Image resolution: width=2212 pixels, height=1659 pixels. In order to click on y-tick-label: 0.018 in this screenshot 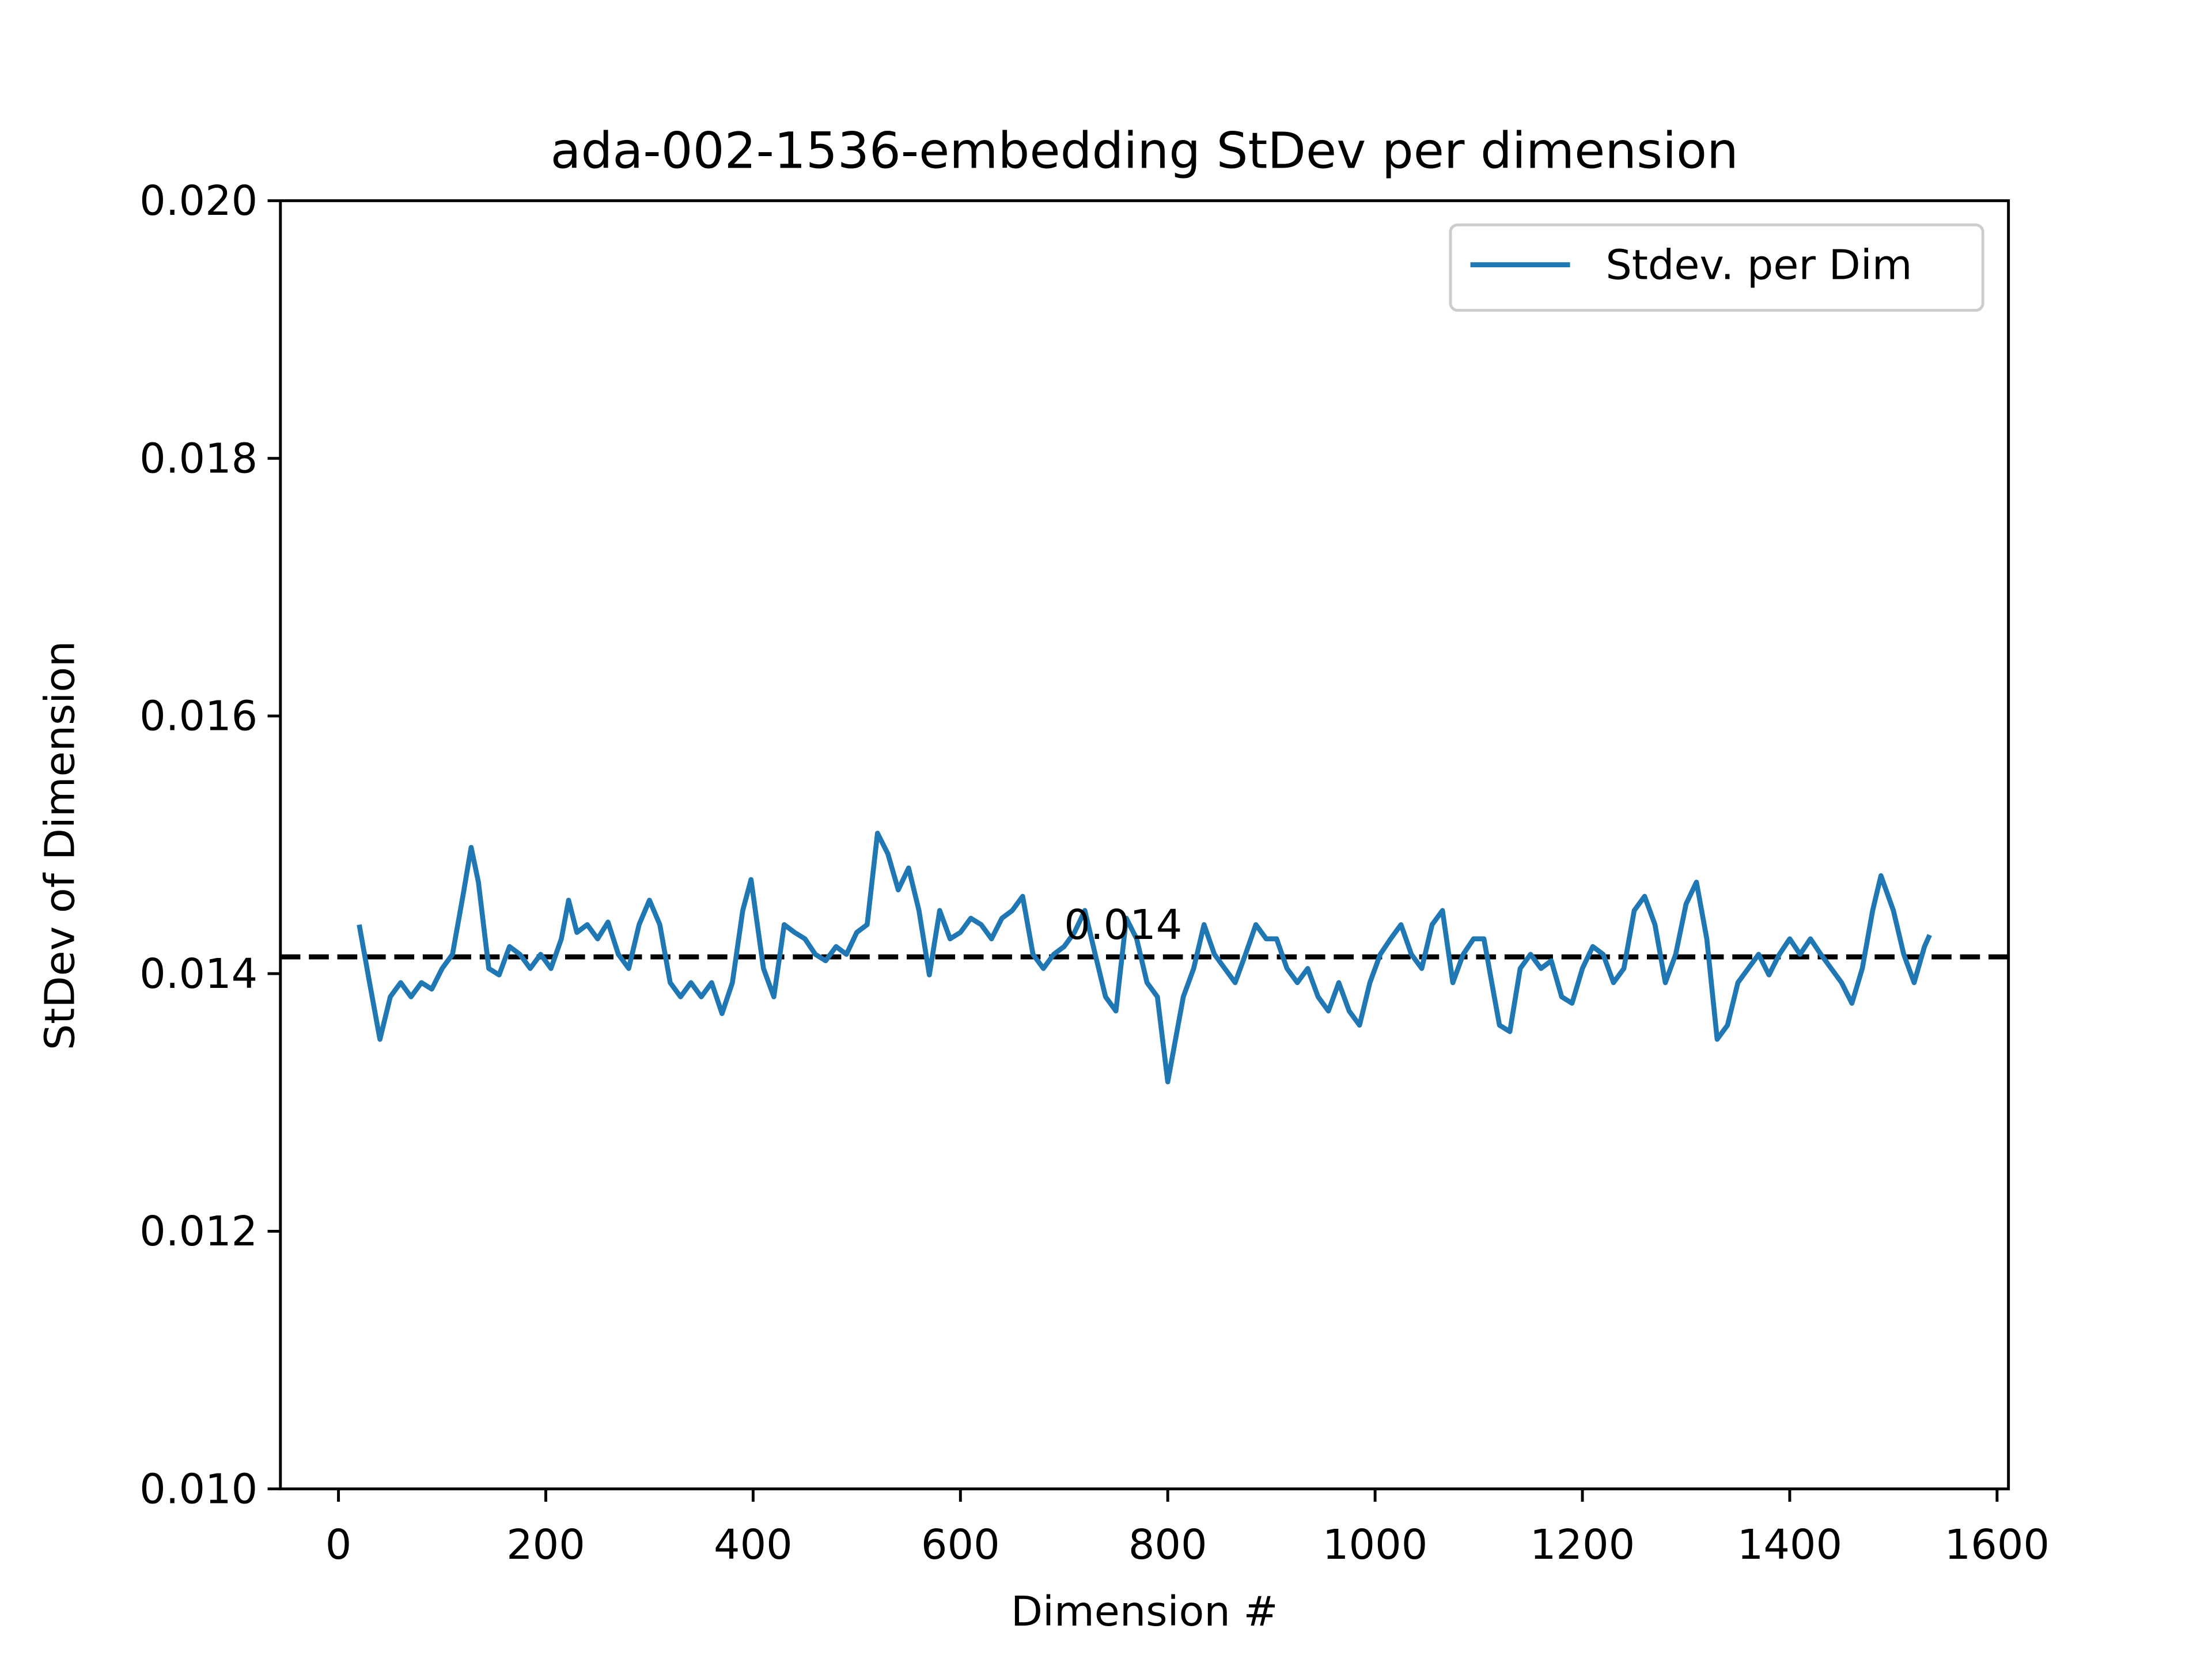, I will do `click(198, 458)`.